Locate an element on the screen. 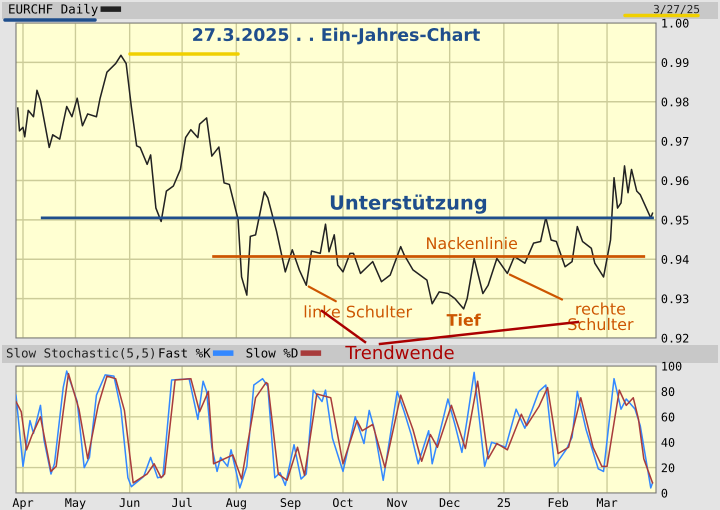 This screenshot has width=720, height=510. x-tick-label: Feb is located at coordinates (558, 503).